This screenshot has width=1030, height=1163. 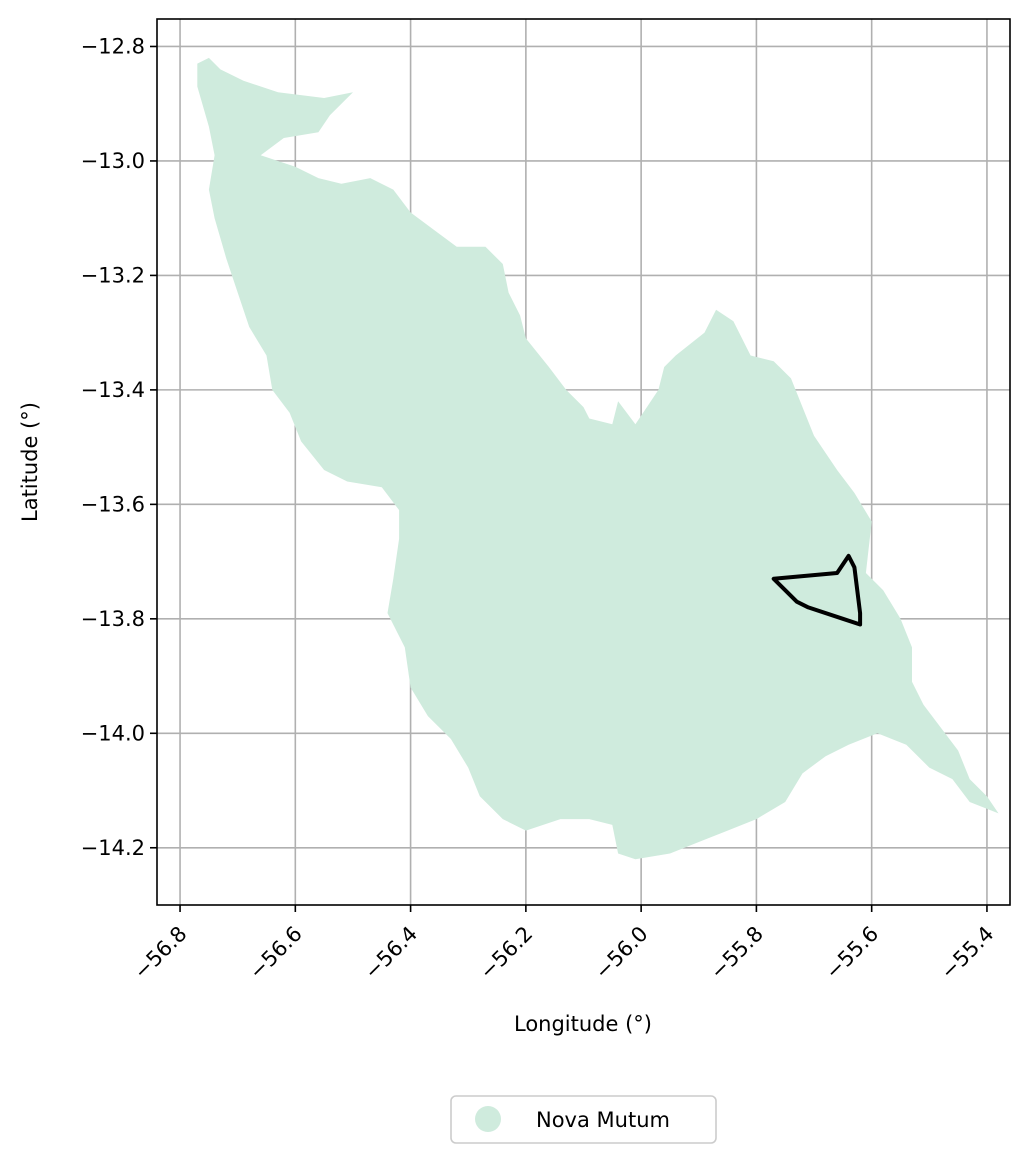 What do you see at coordinates (160, 953) in the screenshot?
I see `x-tick-label-0: −56.8` at bounding box center [160, 953].